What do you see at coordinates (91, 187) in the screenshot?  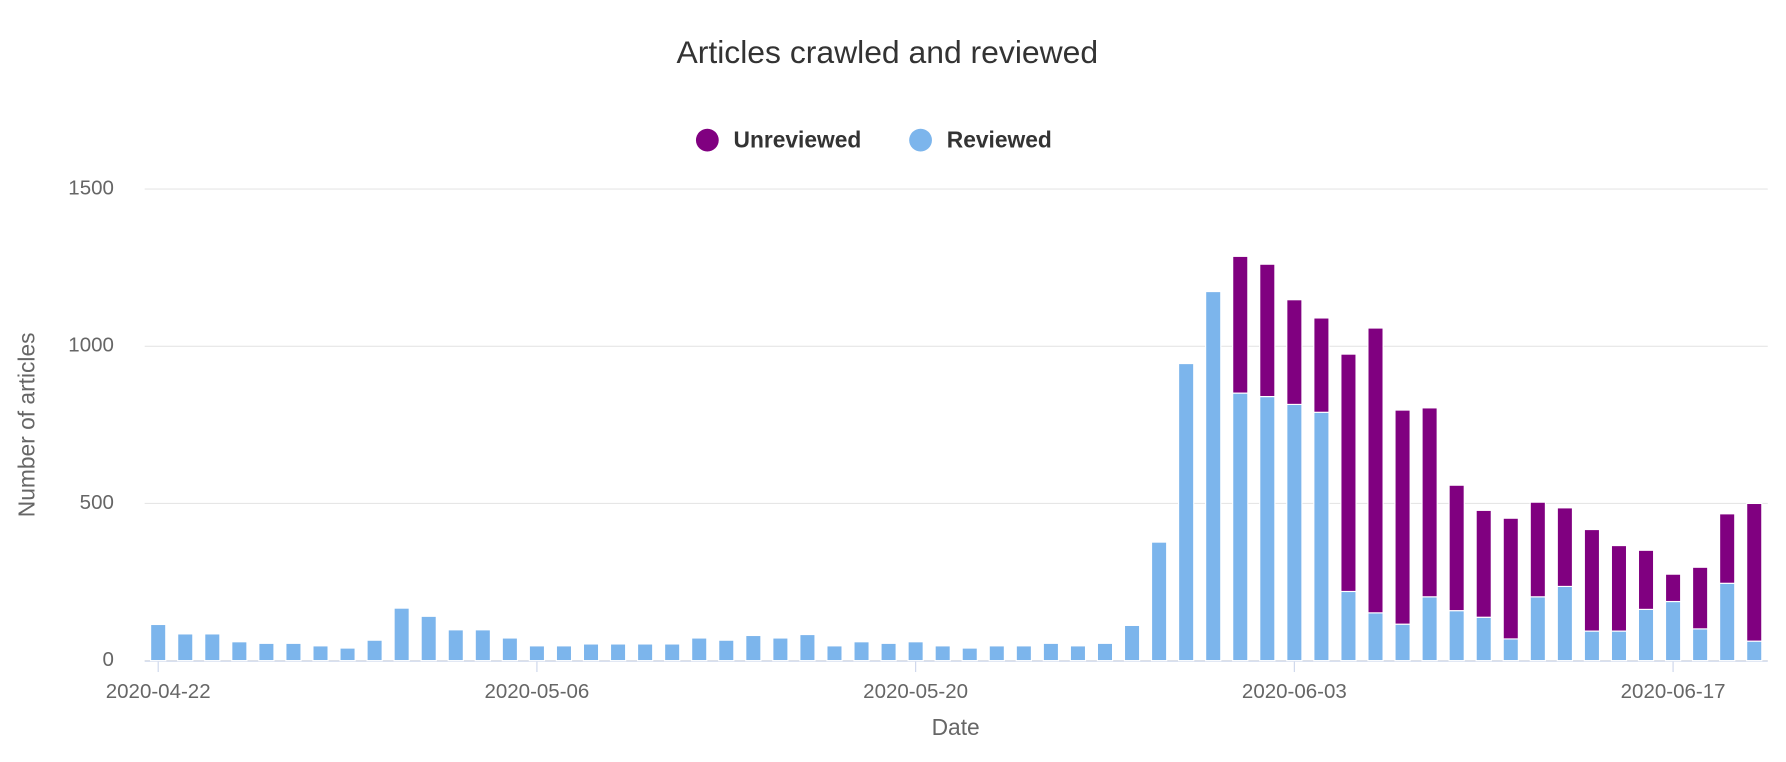 I see `y-tick-label: 1500` at bounding box center [91, 187].